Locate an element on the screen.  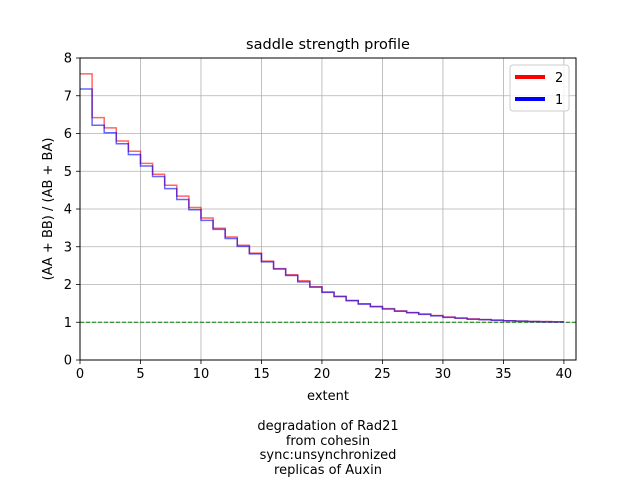
x-tick-label: 30 is located at coordinates (443, 374).